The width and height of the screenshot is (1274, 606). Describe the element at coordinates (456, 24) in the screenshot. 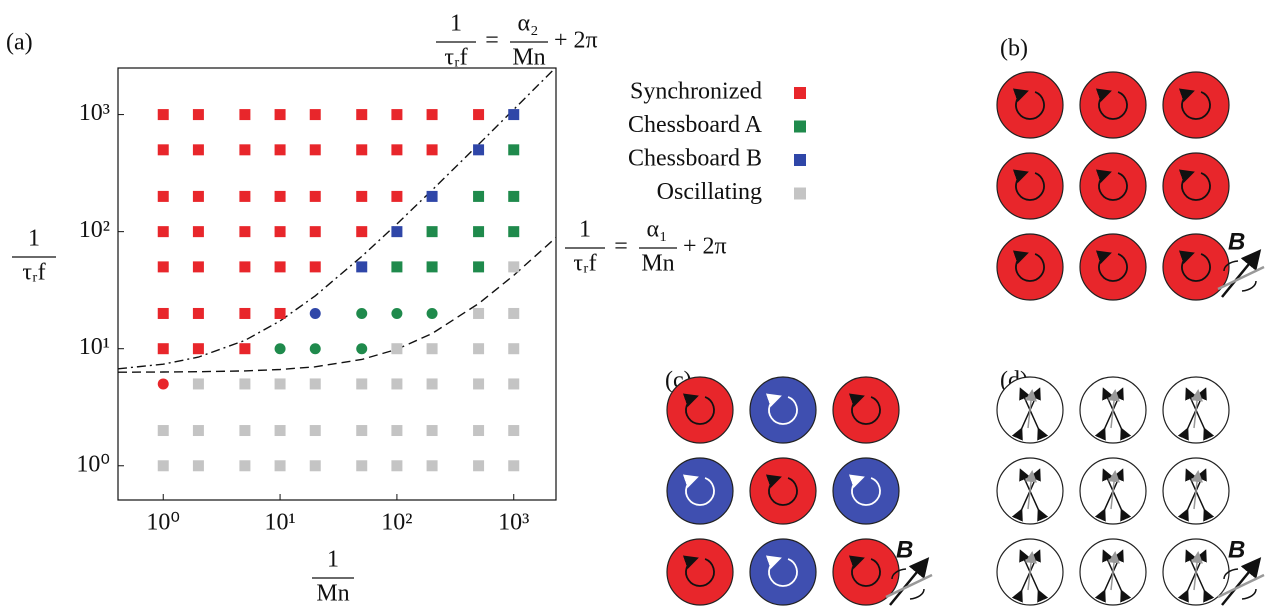

I see `annotation-num: 1` at that location.